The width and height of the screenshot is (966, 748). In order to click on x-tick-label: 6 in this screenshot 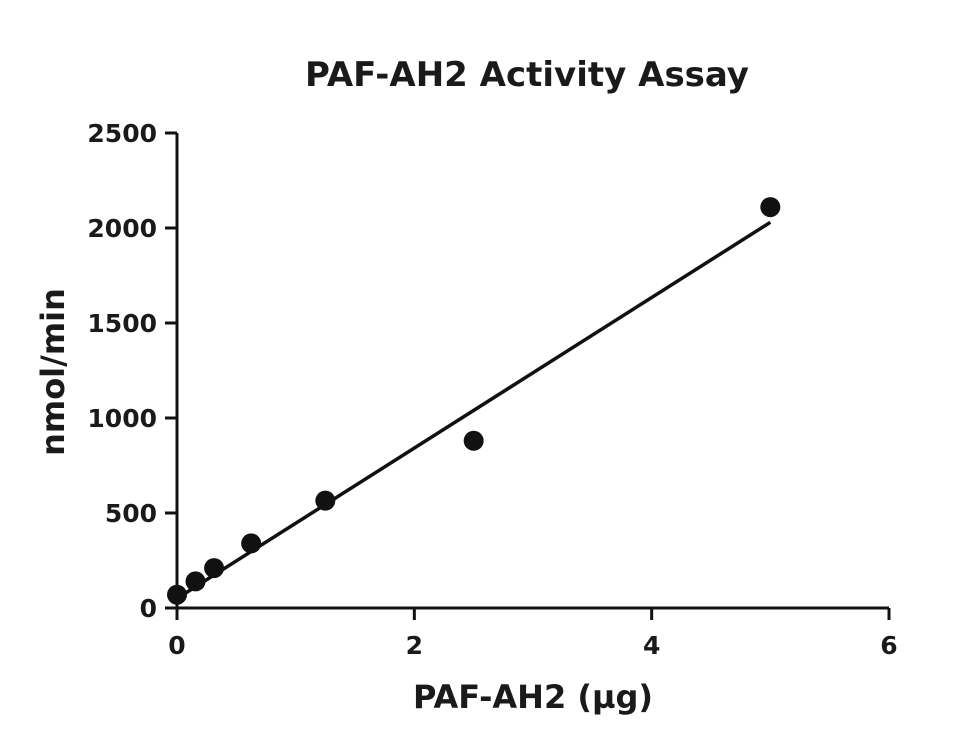, I will do `click(888, 645)`.